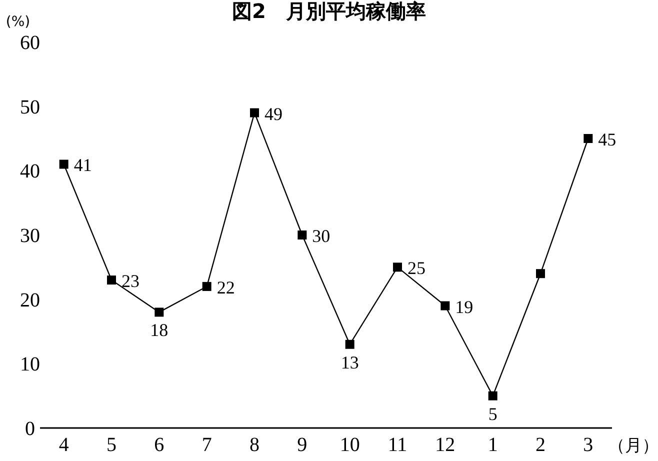 The height and width of the screenshot is (461, 658). I want to click on chart-title: 図2 月別平均稼働率, so click(329, 11).